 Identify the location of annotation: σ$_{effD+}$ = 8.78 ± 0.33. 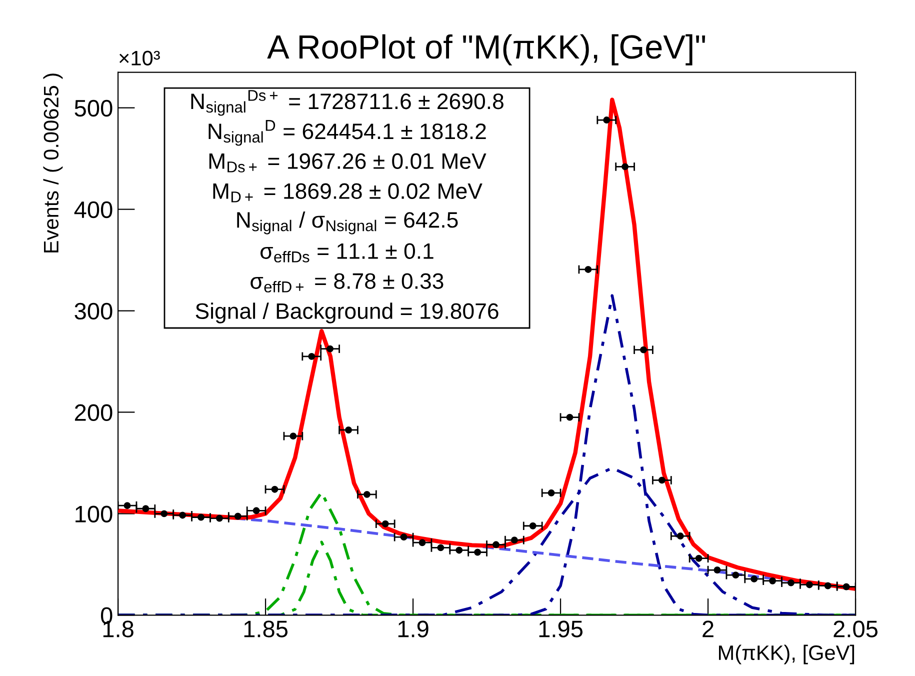
(347, 282).